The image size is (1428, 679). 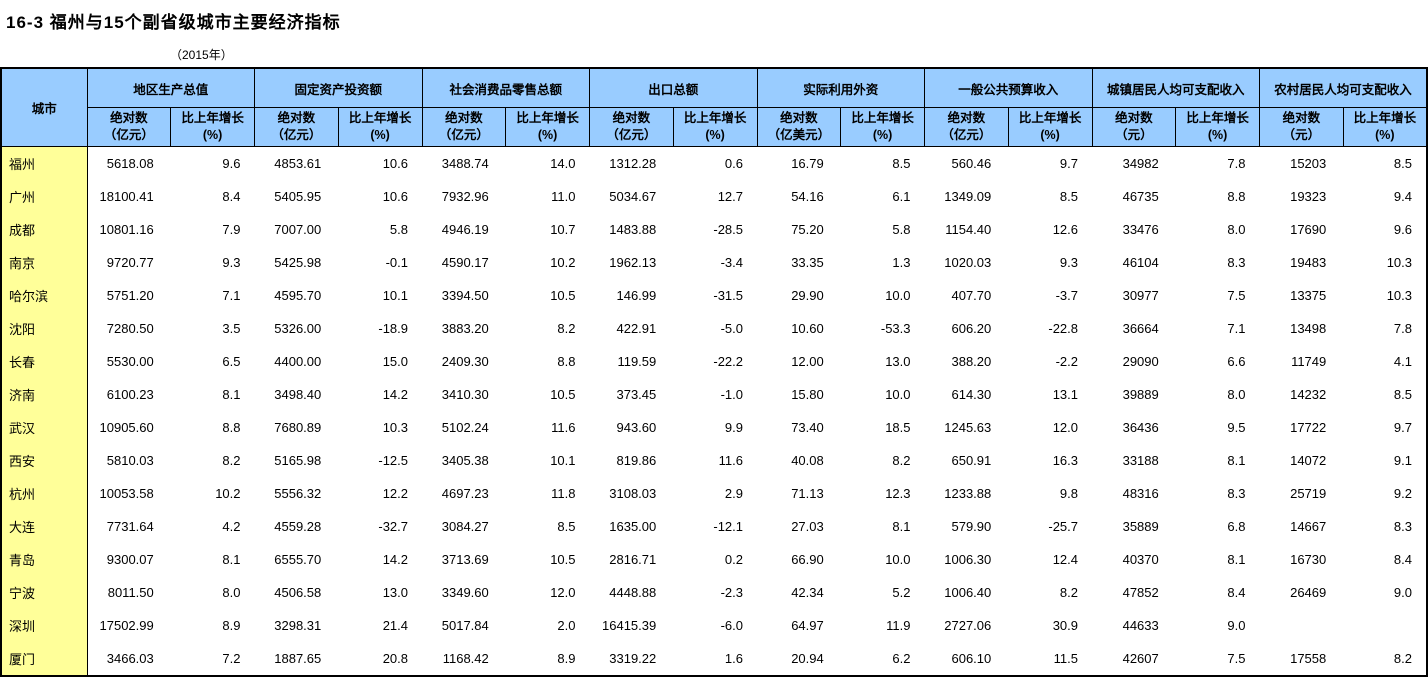 I want to click on value-cell: 4.2, so click(x=231, y=526).